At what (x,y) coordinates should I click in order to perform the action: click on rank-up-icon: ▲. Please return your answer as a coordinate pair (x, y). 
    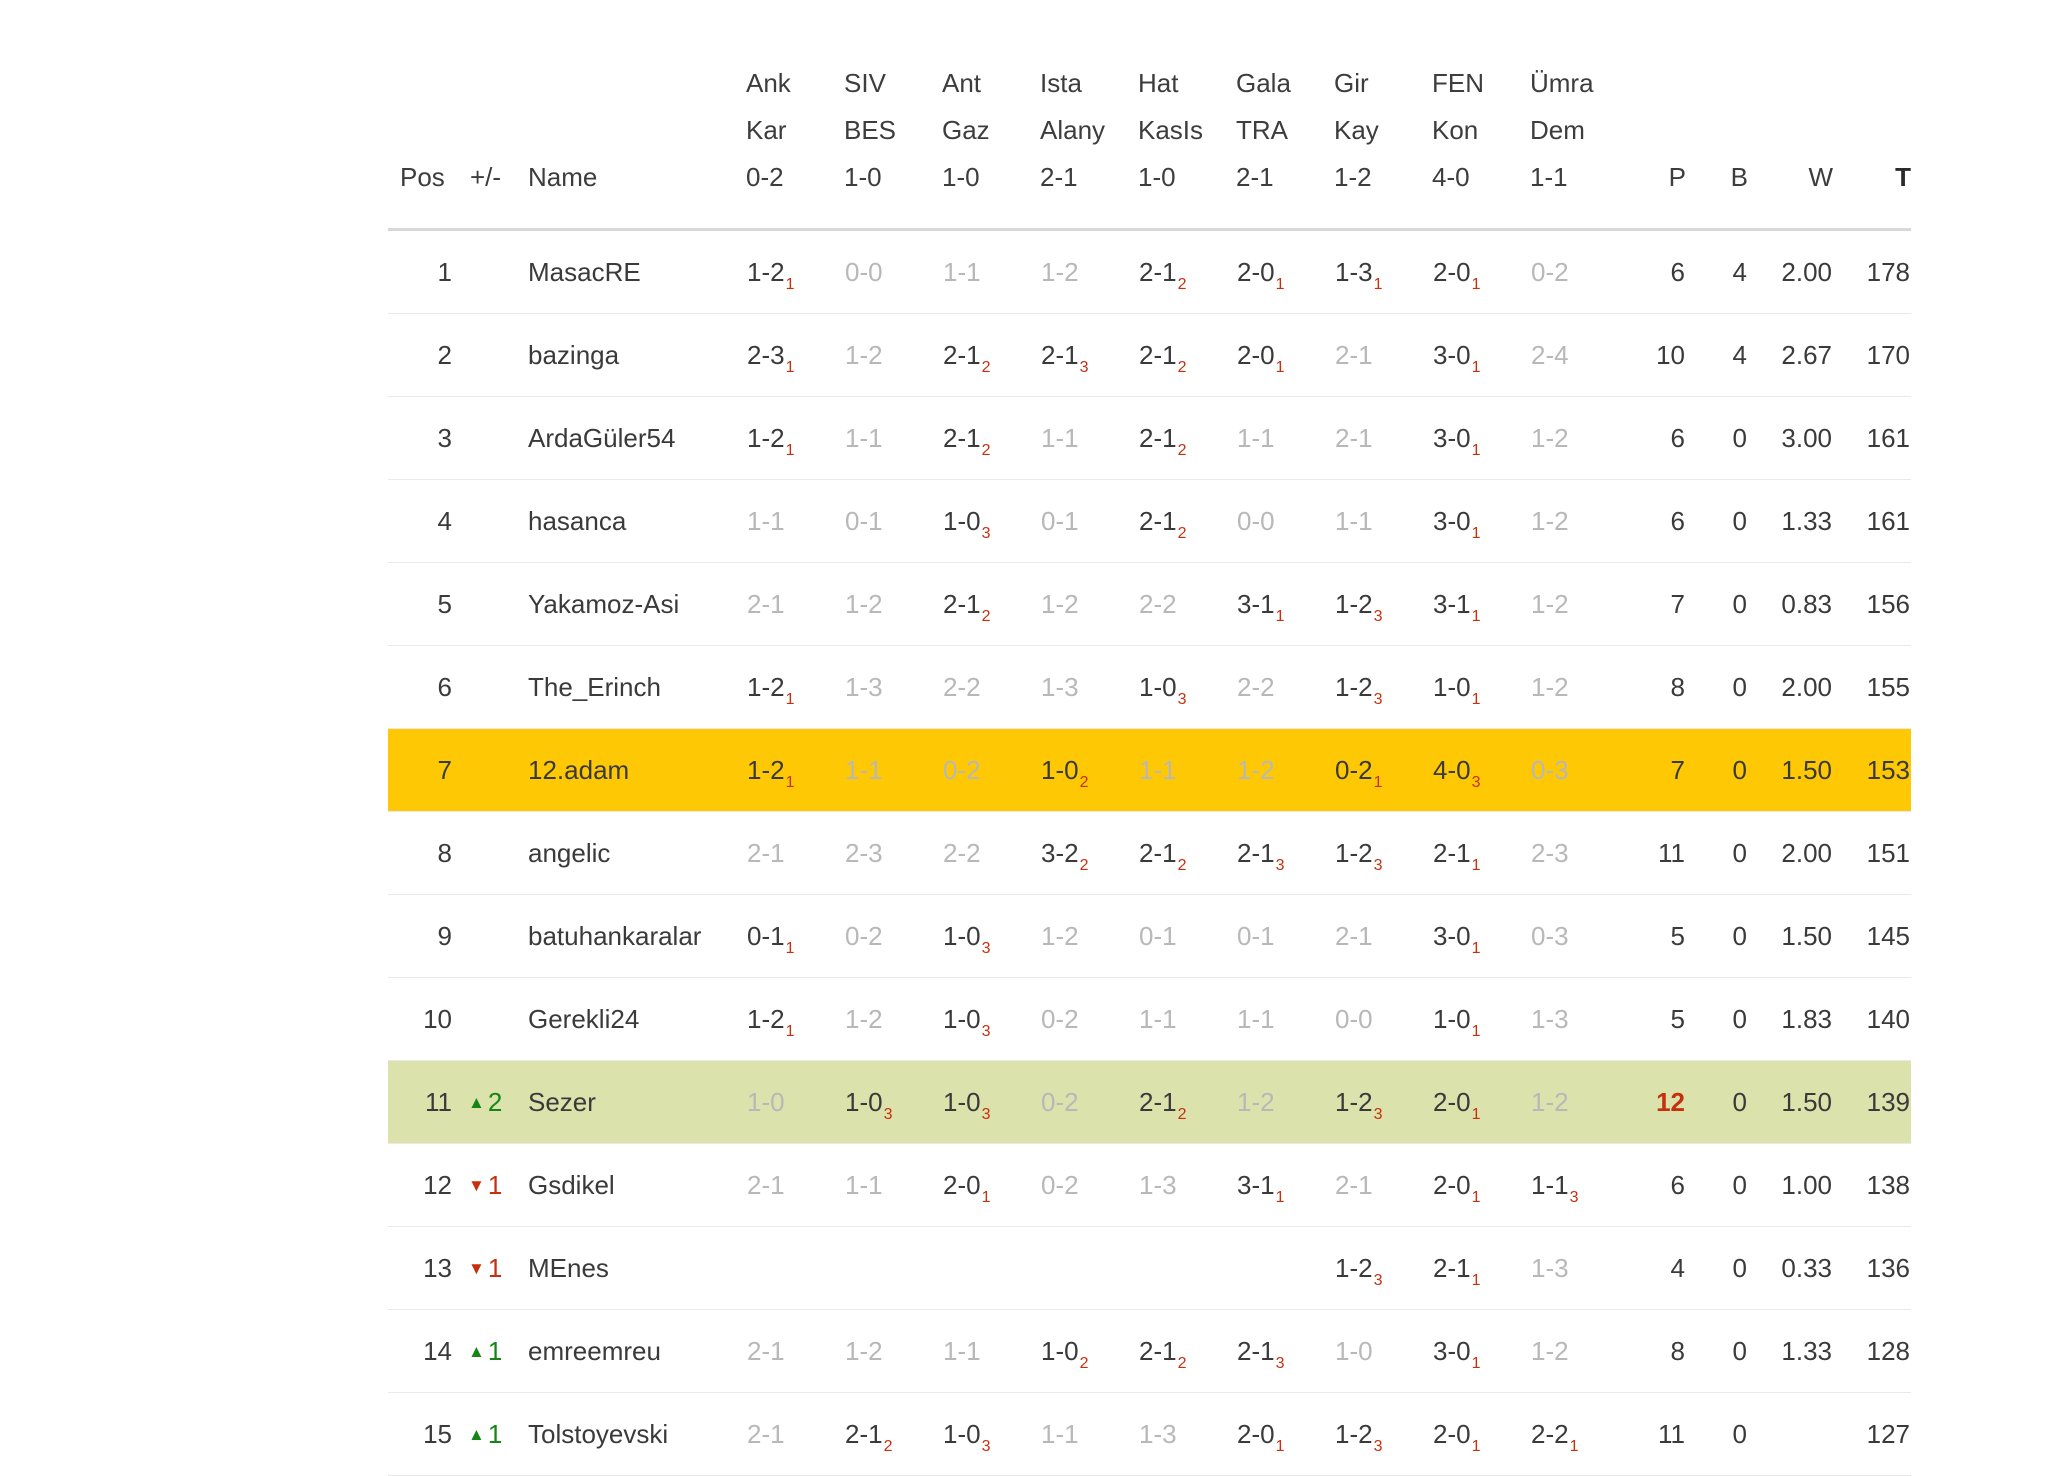
    Looking at the image, I should click on (476, 1102).